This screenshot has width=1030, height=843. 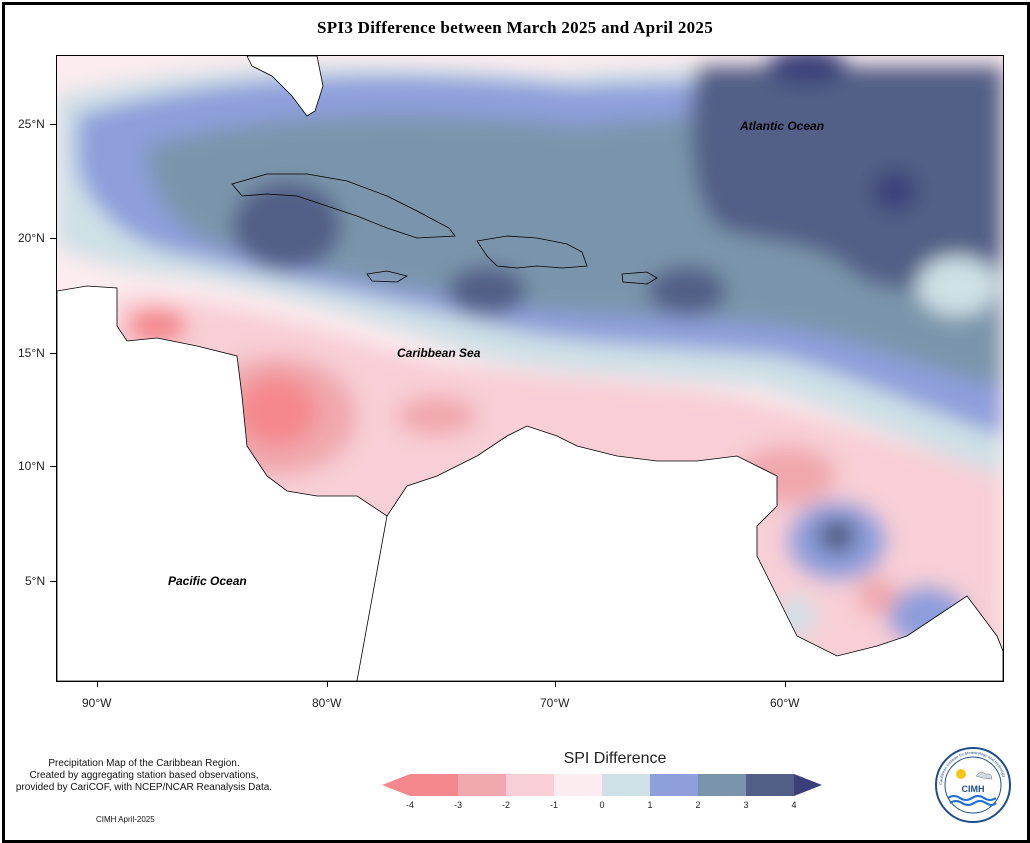 What do you see at coordinates (615, 758) in the screenshot?
I see `legend-title: SPI Difference` at bounding box center [615, 758].